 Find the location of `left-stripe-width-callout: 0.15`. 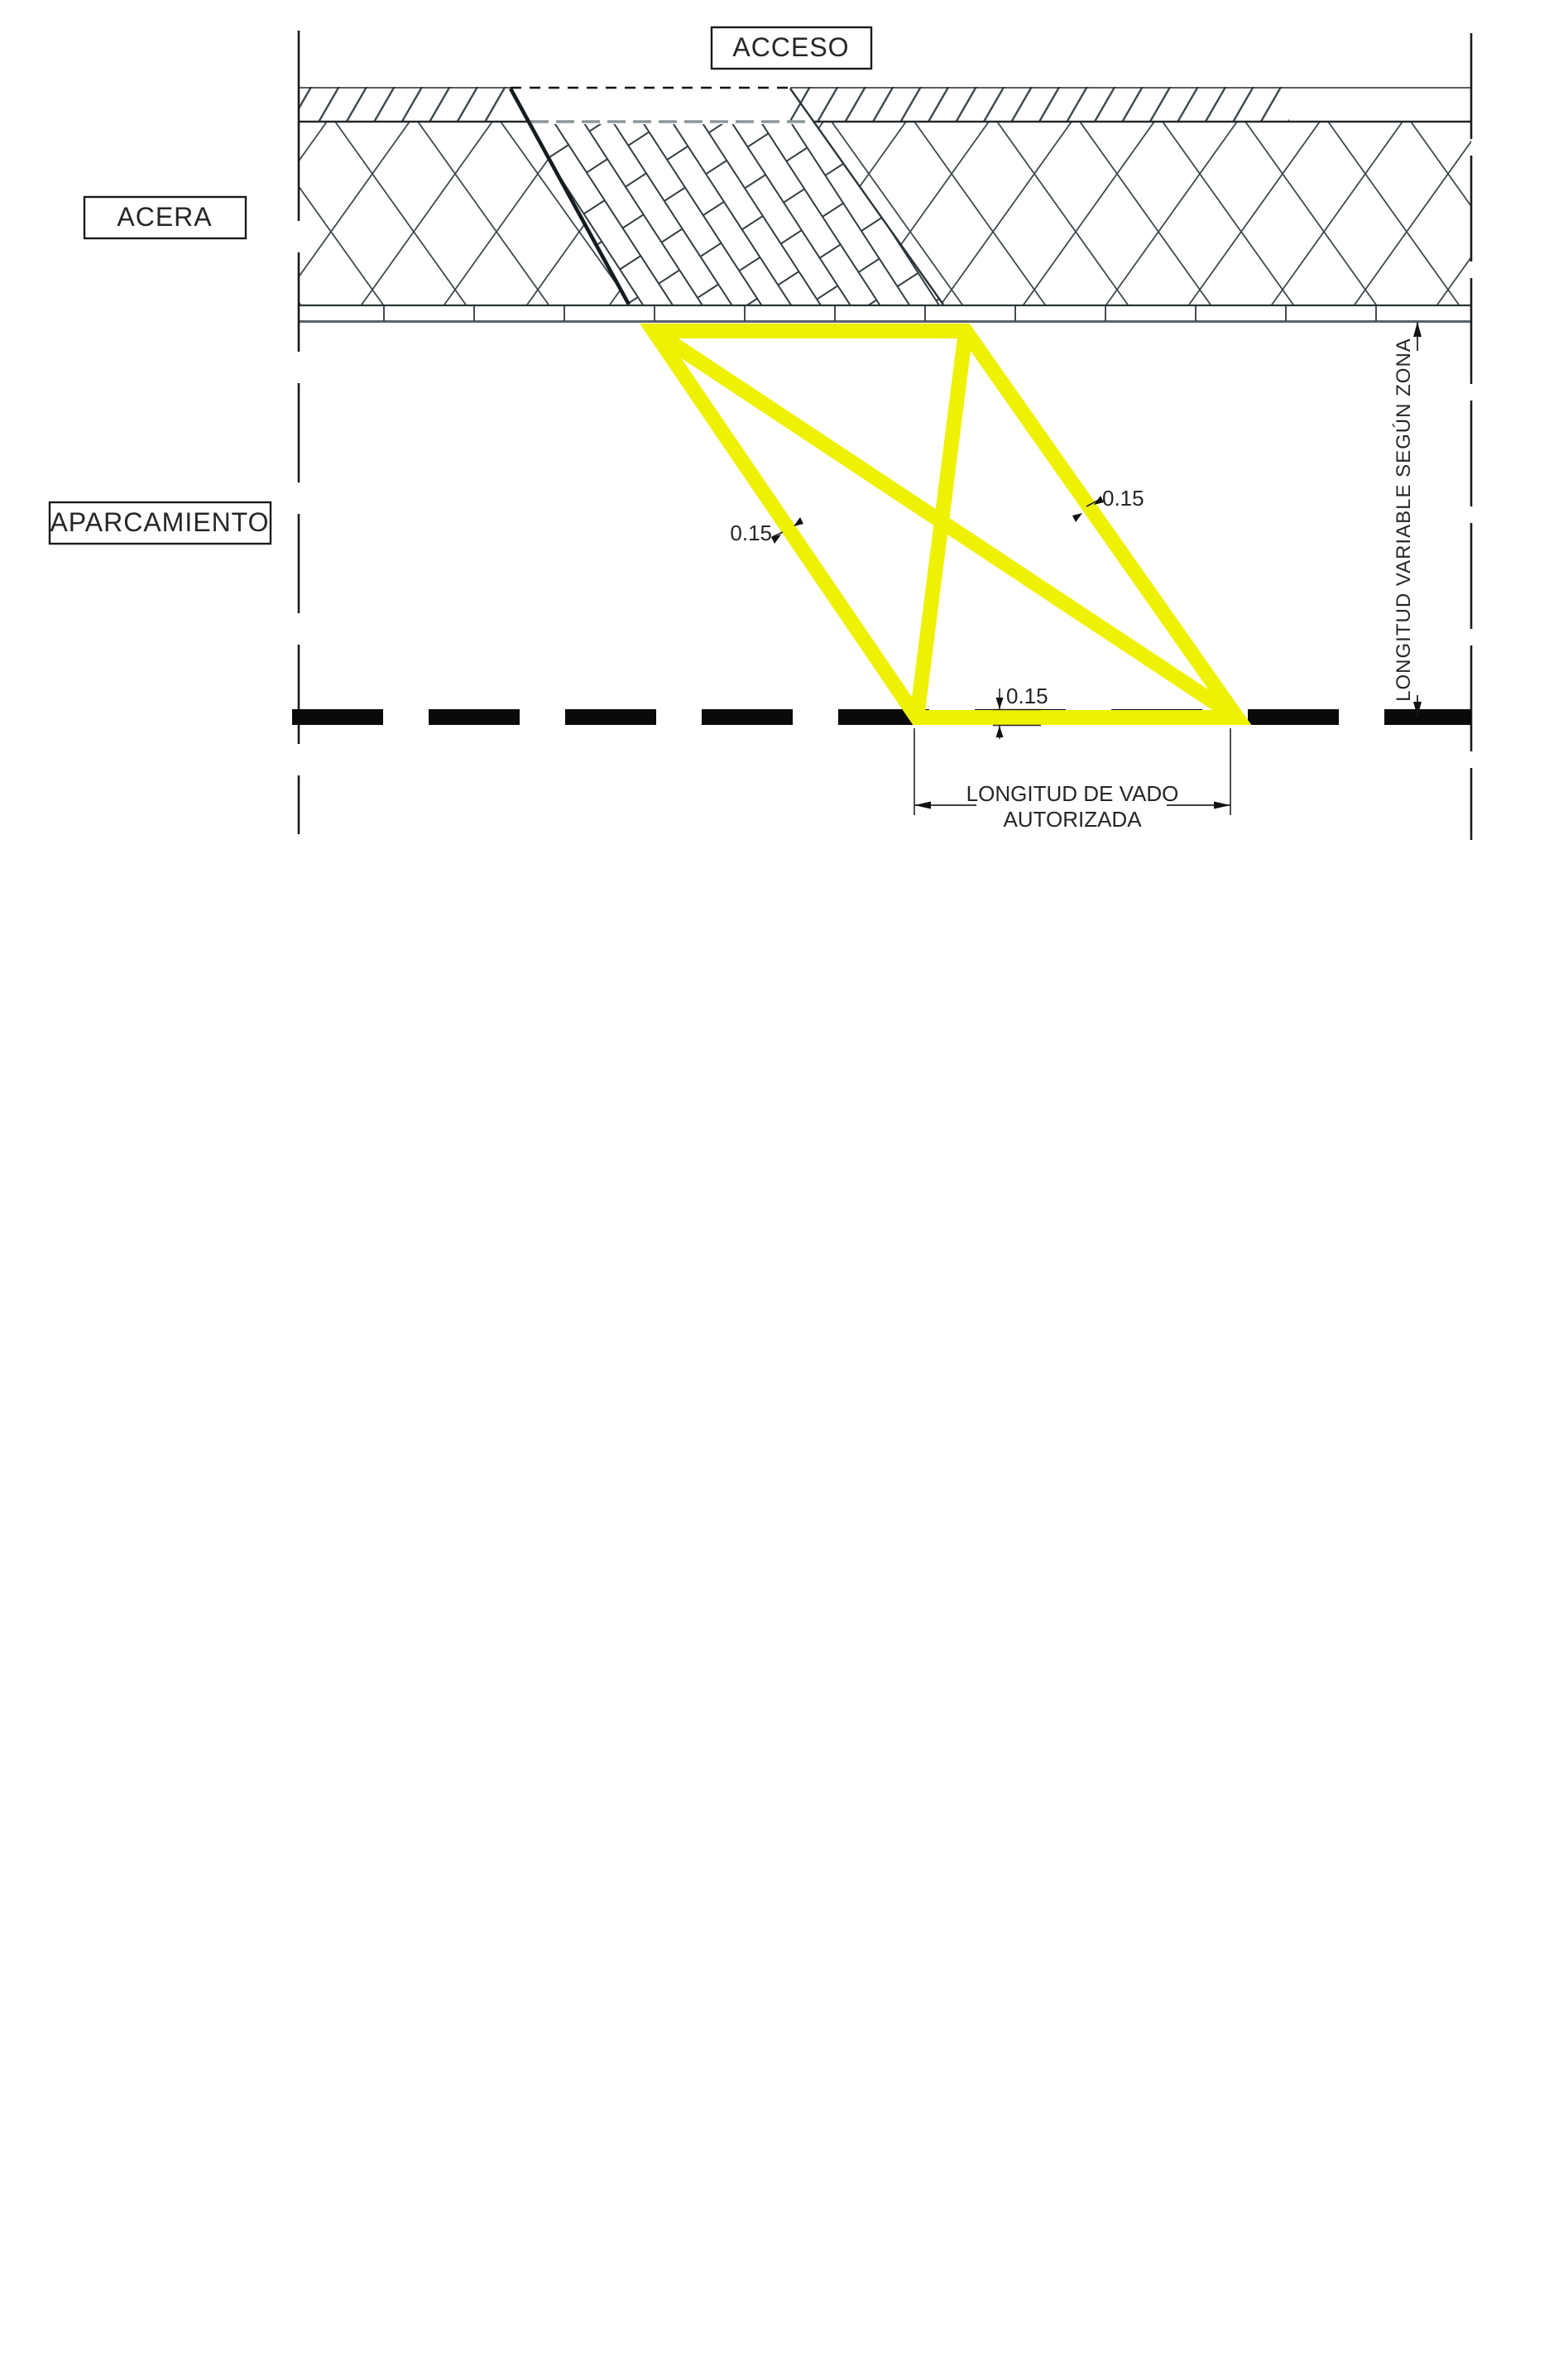

left-stripe-width-callout: 0.15 is located at coordinates (766, 531).